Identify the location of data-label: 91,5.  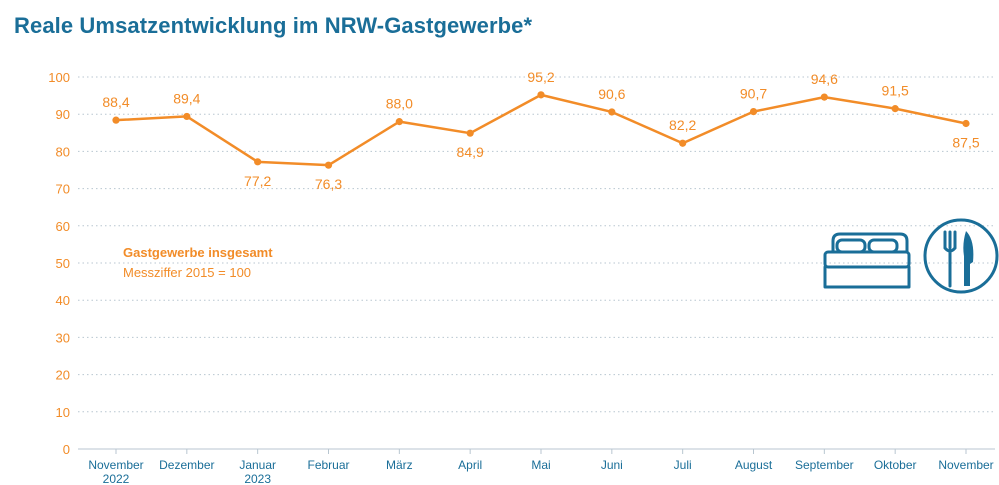
(895, 91).